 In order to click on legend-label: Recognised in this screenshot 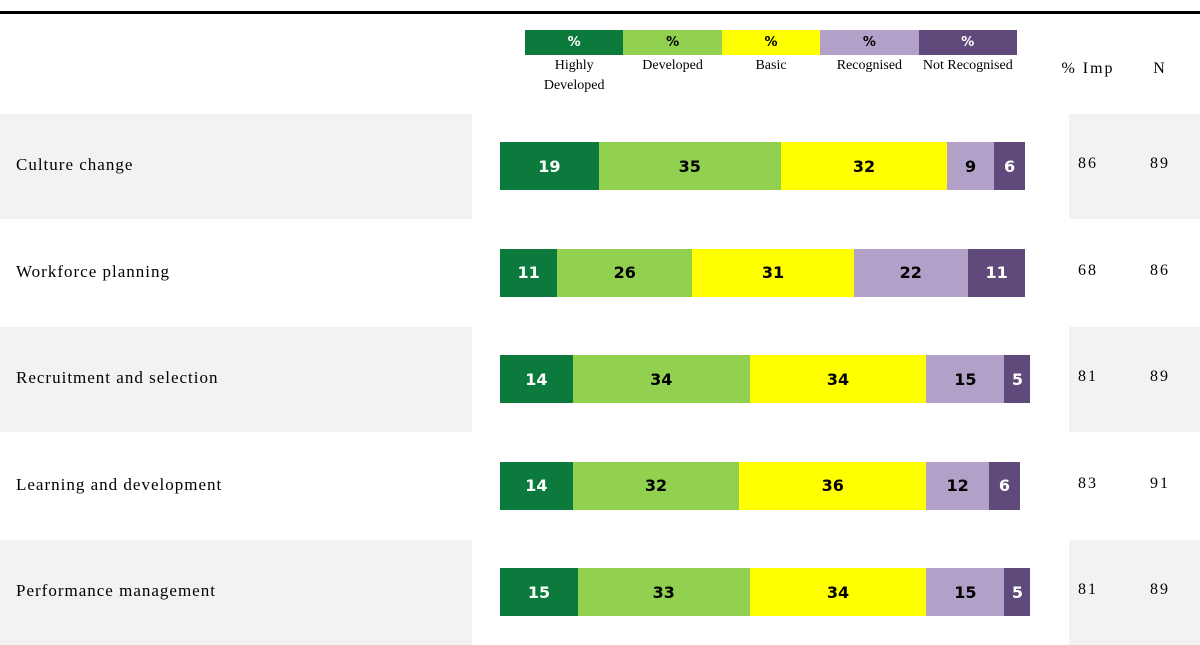, I will do `click(869, 65)`.